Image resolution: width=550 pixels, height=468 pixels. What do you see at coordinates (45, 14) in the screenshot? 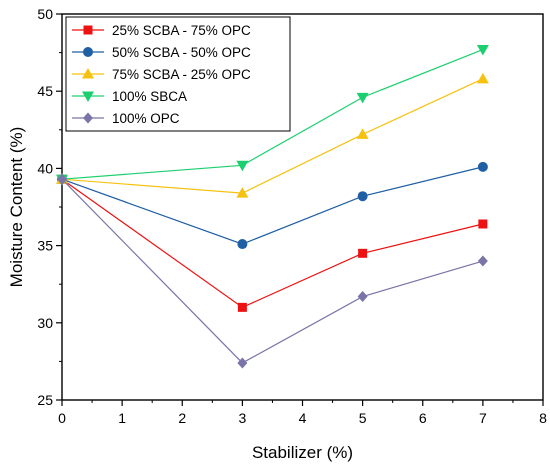
I see `y-tick-label: 50` at bounding box center [45, 14].